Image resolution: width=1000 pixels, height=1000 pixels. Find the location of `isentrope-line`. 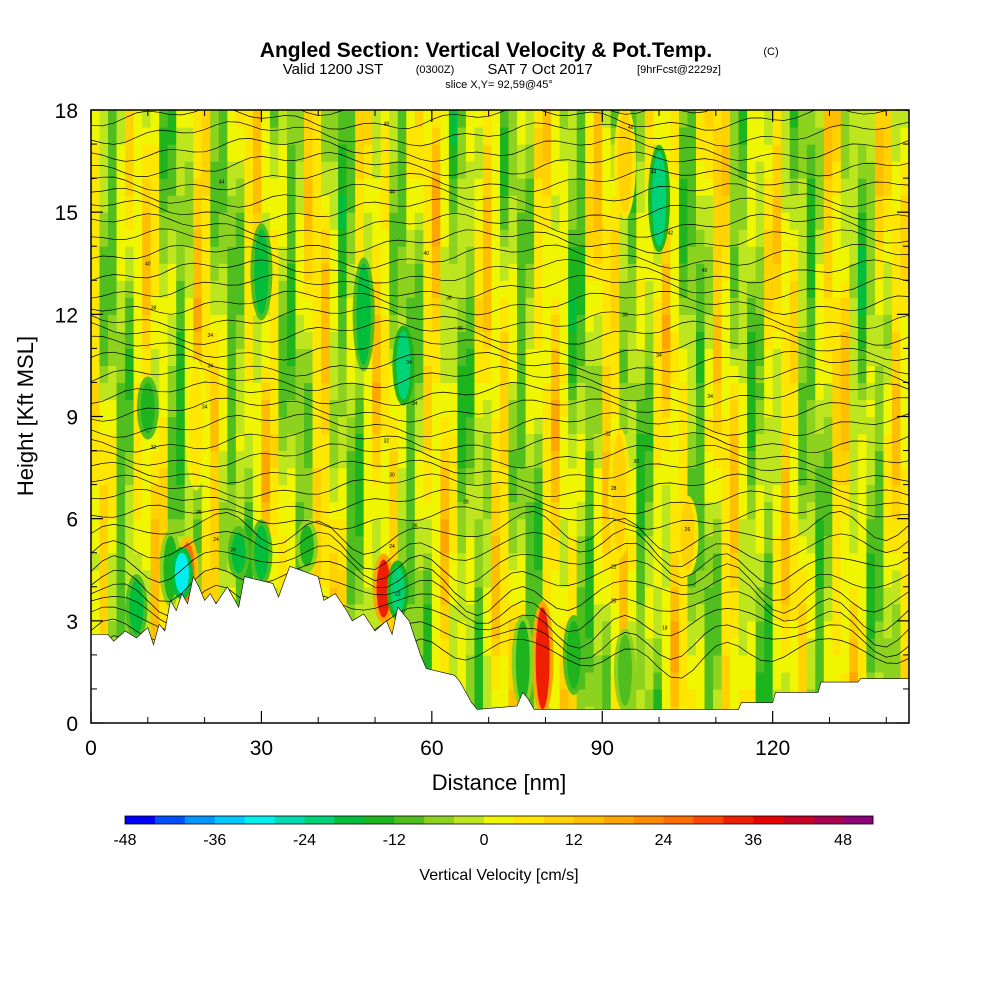

isentrope-line is located at coordinates (500, 287).